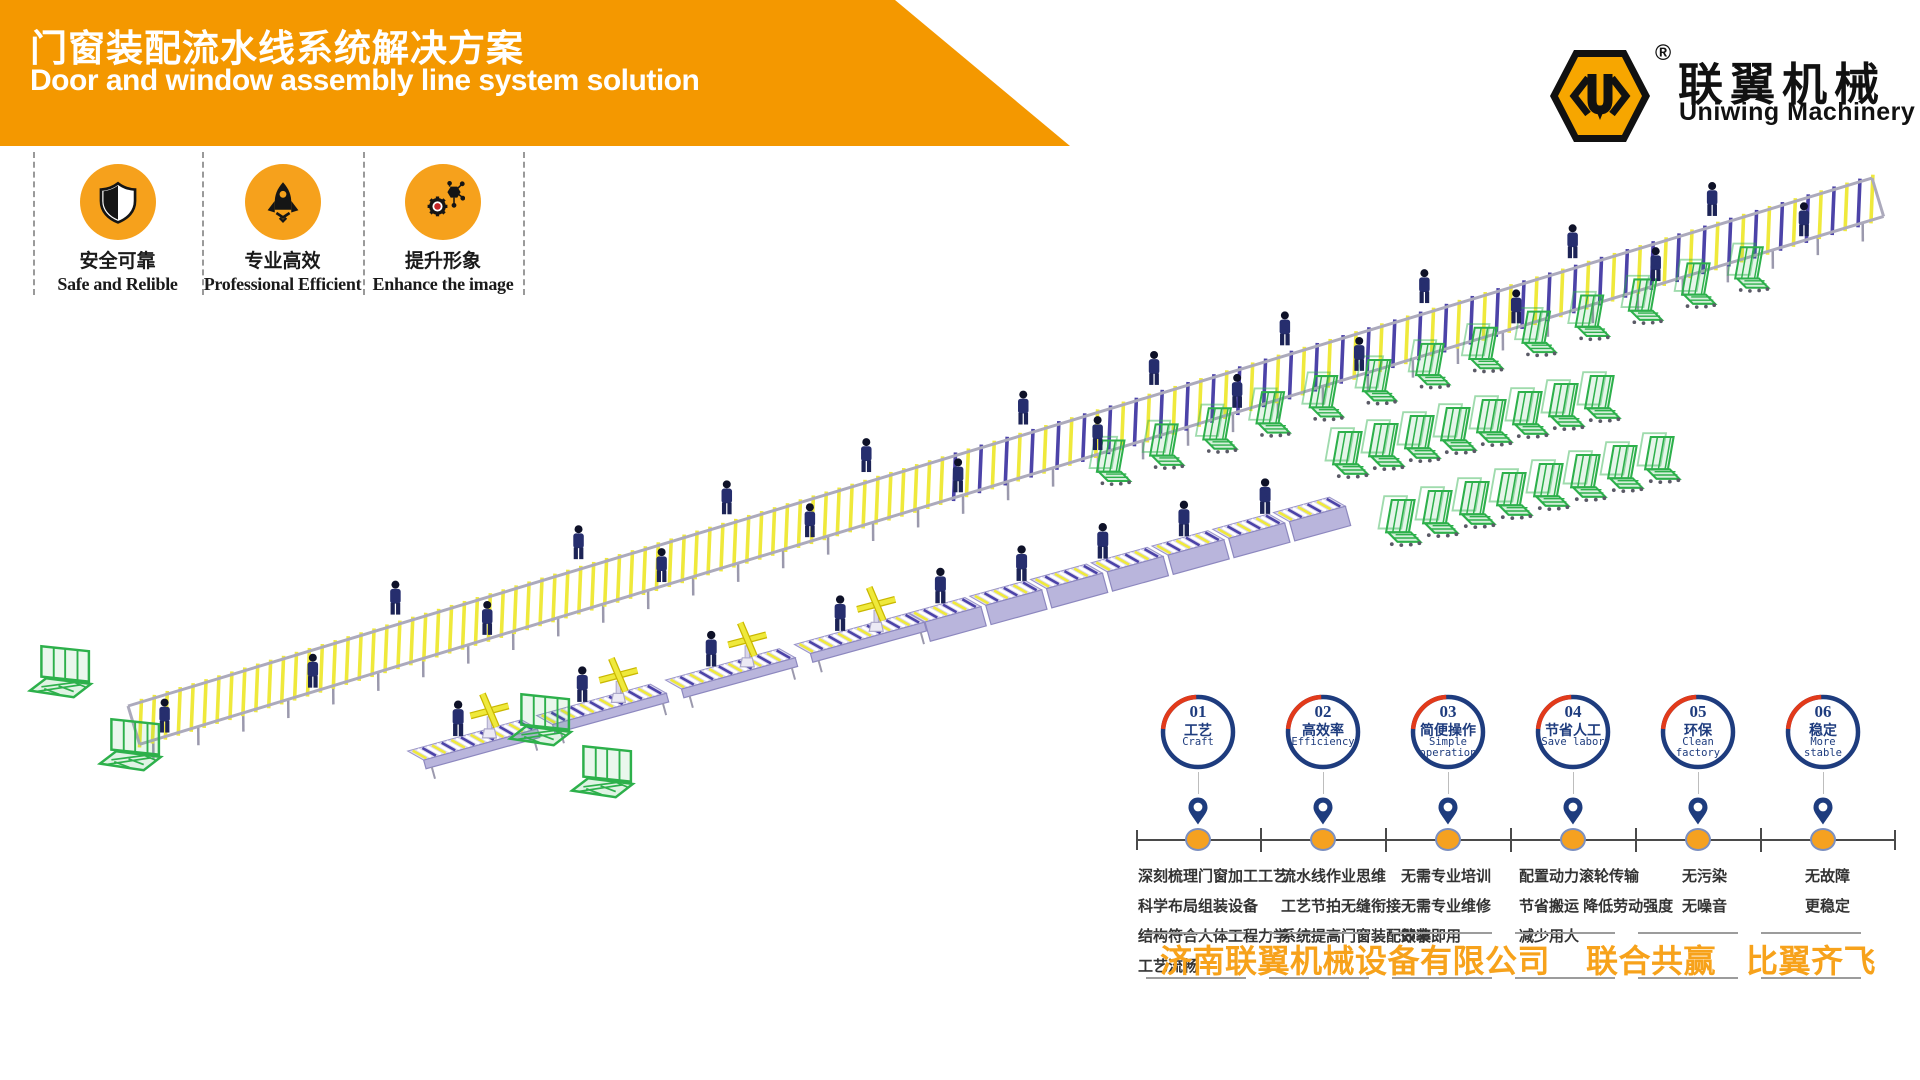  What do you see at coordinates (1828, 876) in the screenshot?
I see `feature-line: 无故障` at bounding box center [1828, 876].